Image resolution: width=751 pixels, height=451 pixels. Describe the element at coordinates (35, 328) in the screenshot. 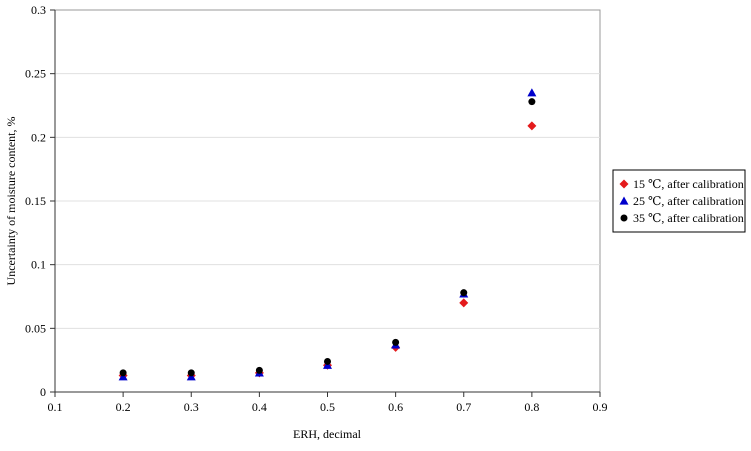

I see `y-tick-label: 0.05` at that location.